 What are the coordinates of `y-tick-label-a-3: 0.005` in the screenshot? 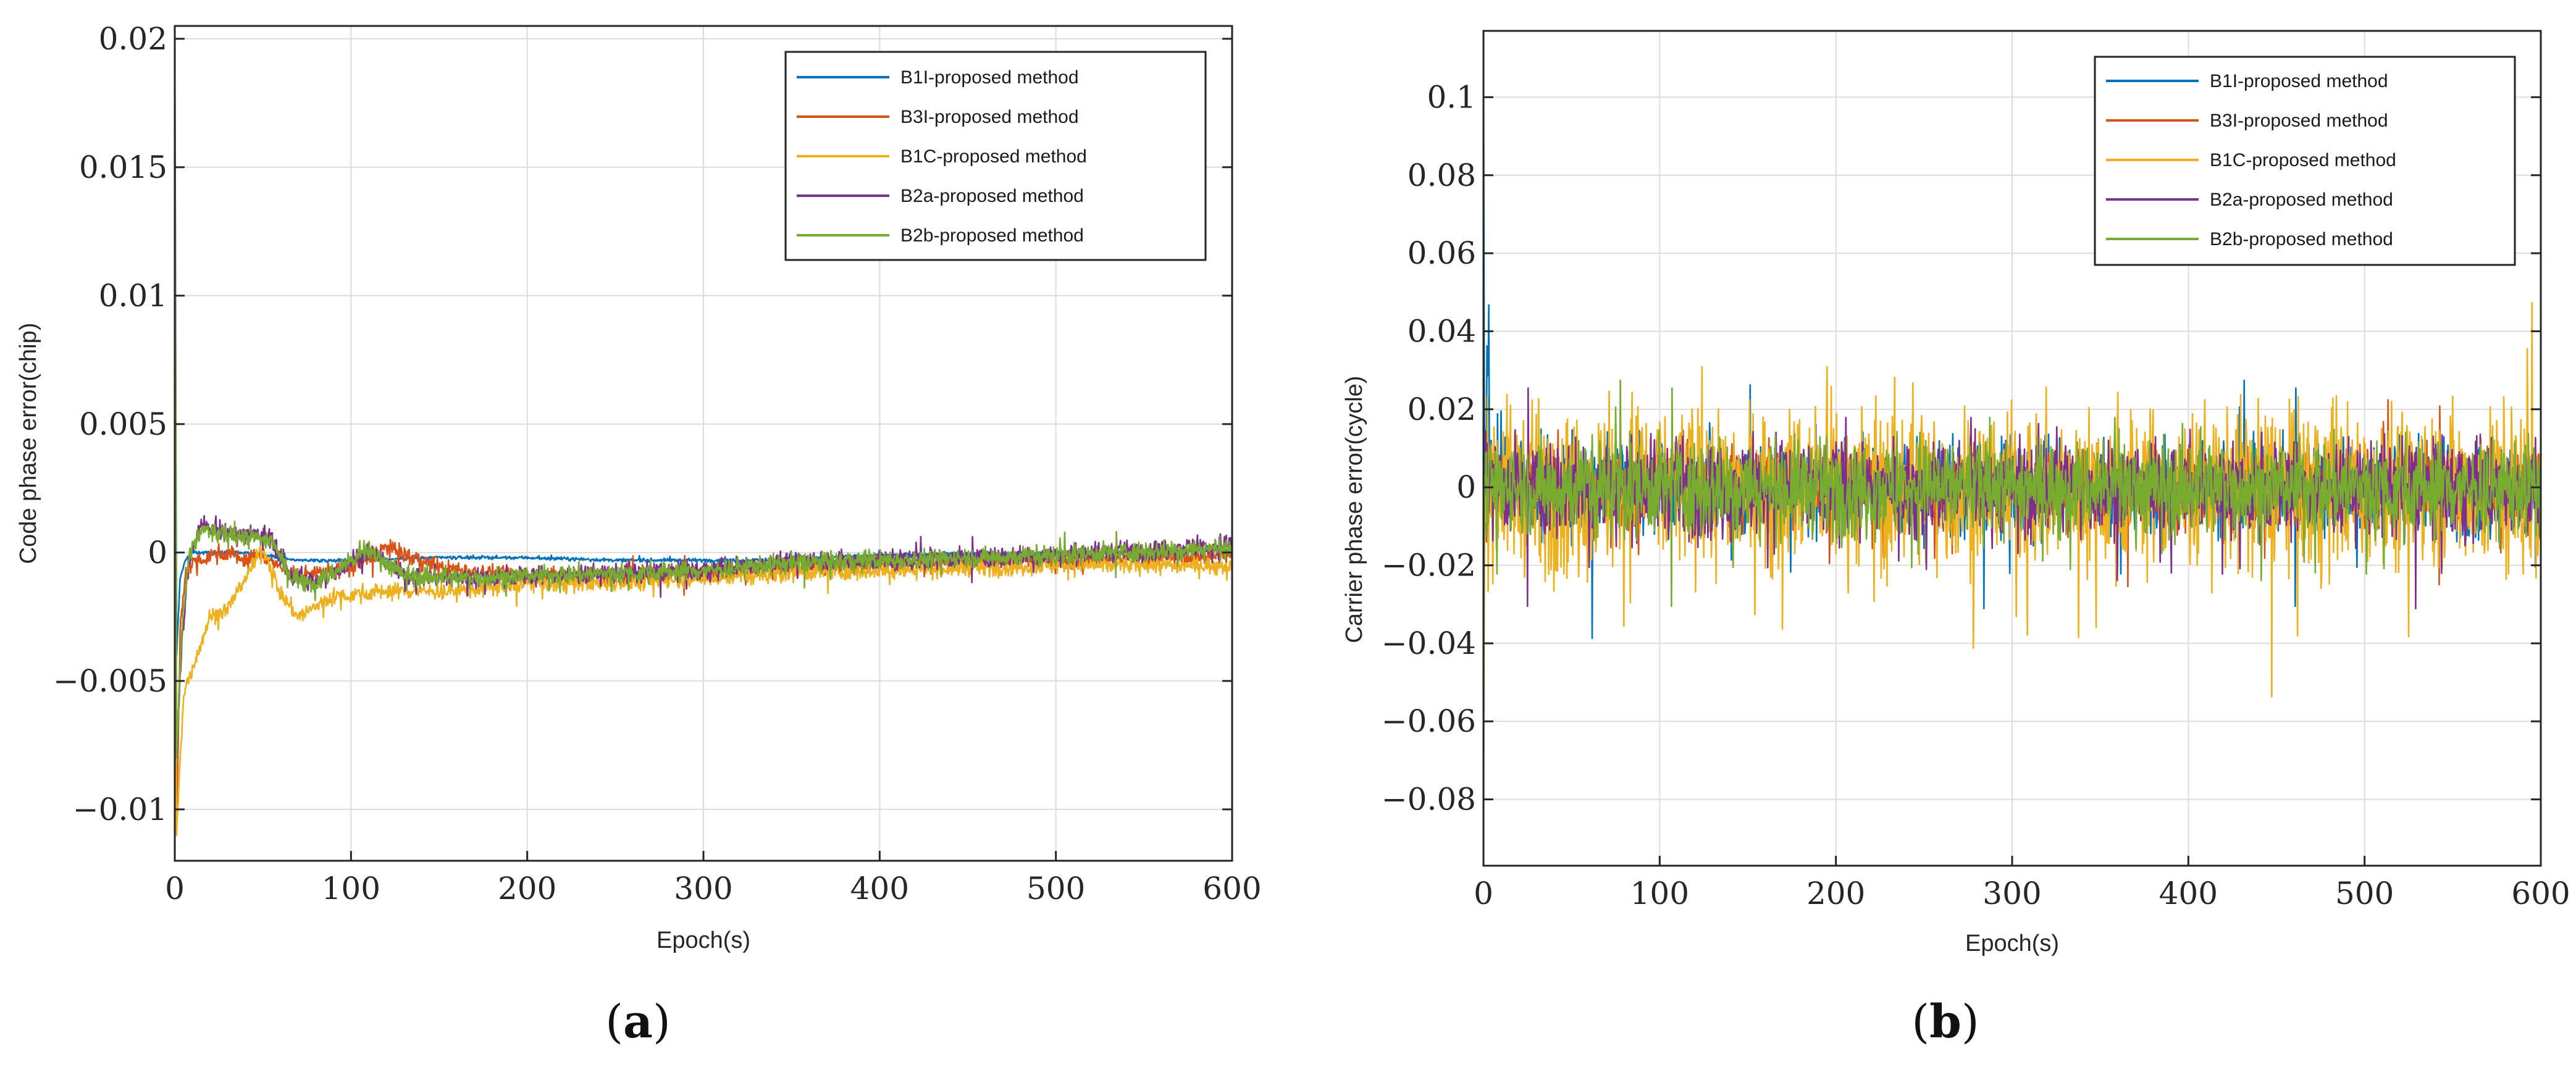 It's located at (123, 424).